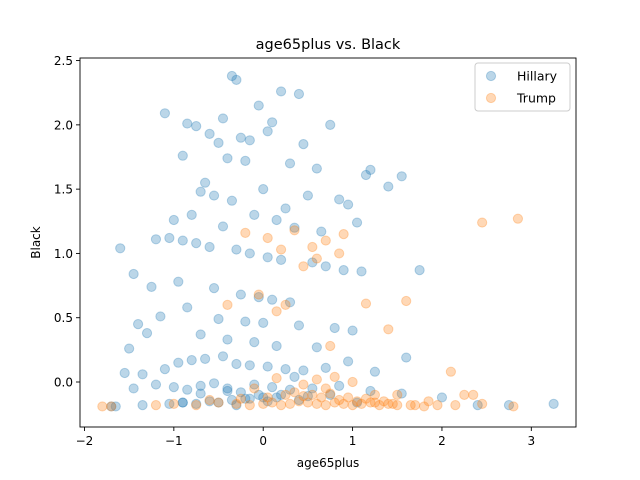 Image resolution: width=640 pixels, height=480 pixels. What do you see at coordinates (442, 441) in the screenshot?
I see `x-tick-label: 2` at bounding box center [442, 441].